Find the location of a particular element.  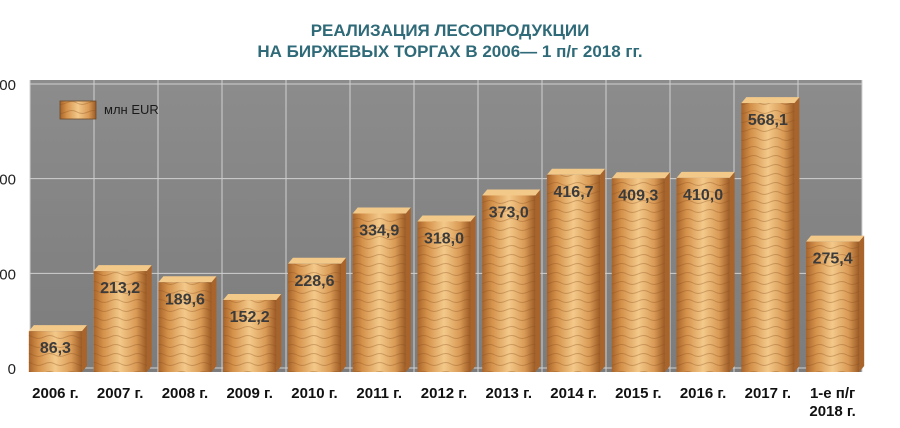

x-tick-label: 2017 г. is located at coordinates (768, 393).